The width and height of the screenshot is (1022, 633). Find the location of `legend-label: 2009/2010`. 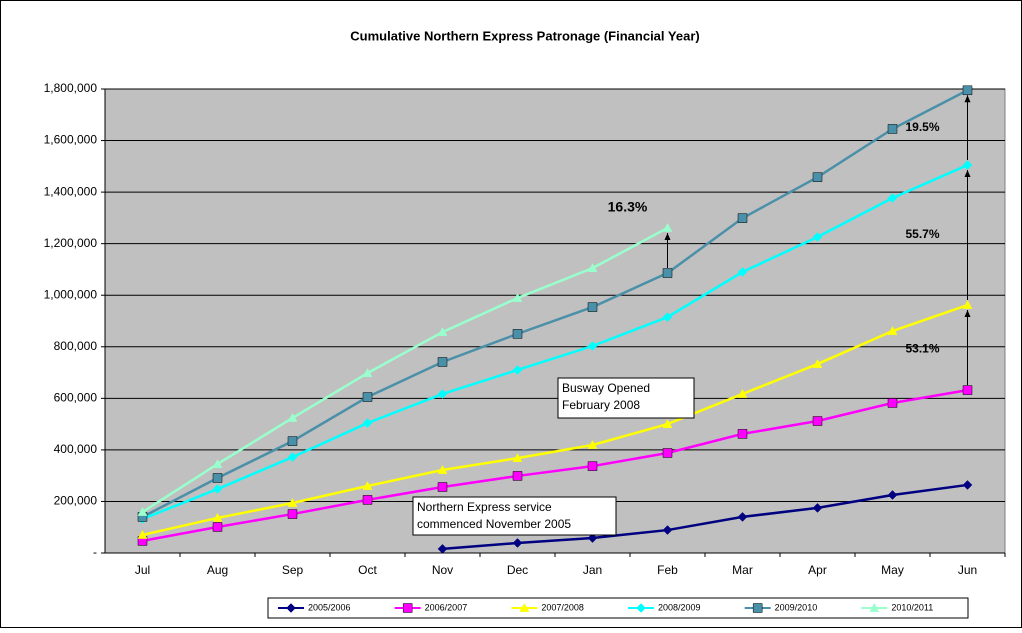

legend-label: 2009/2010 is located at coordinates (796, 607).